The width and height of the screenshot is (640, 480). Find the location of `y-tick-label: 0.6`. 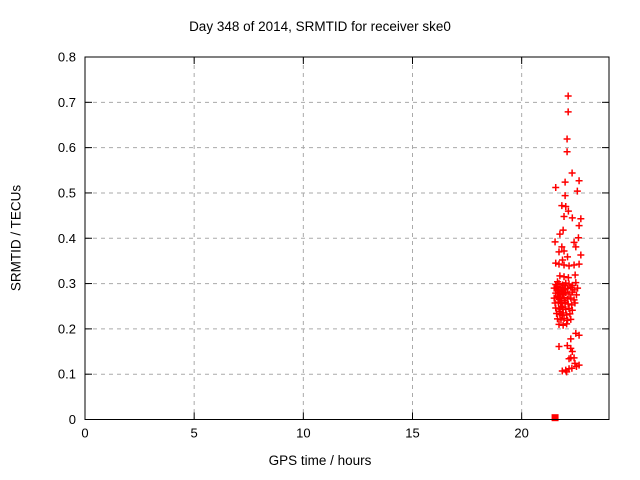

y-tick-label: 0.6 is located at coordinates (67, 147).